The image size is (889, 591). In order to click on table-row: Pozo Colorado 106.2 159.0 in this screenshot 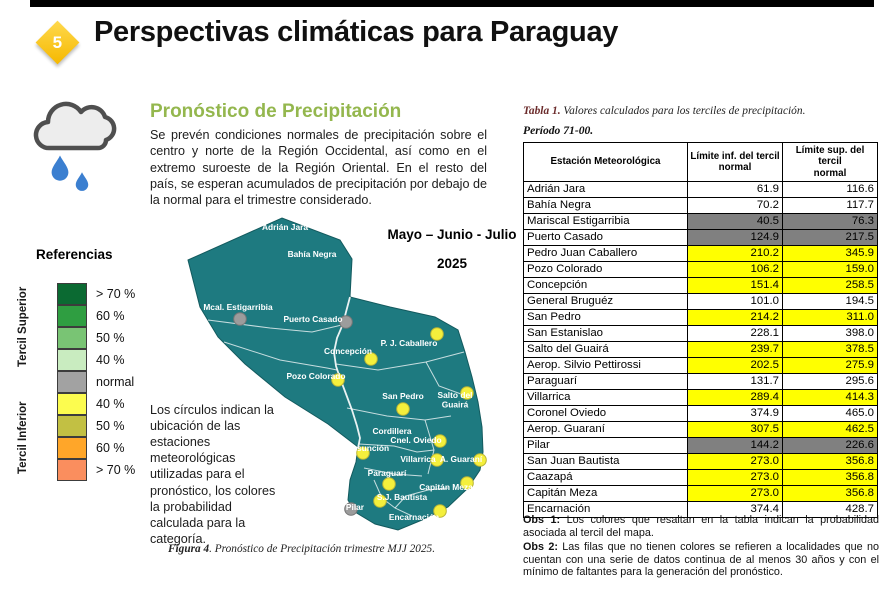, I will do `click(700, 269)`.